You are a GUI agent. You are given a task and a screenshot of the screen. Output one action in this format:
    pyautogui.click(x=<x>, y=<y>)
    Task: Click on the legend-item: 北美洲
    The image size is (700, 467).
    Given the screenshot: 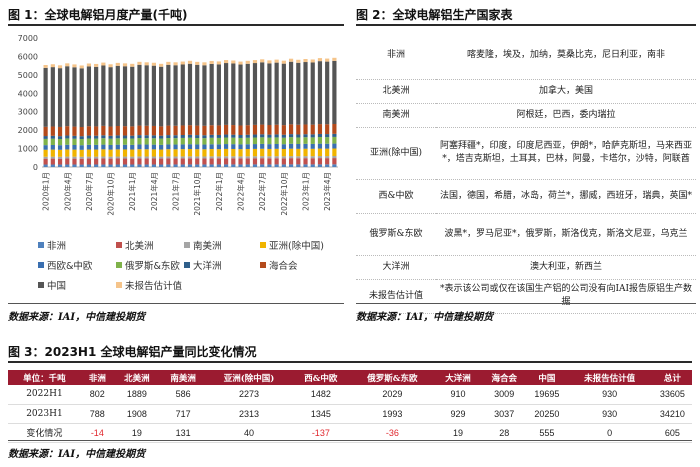 What is the action you would take?
    pyautogui.click(x=135, y=245)
    